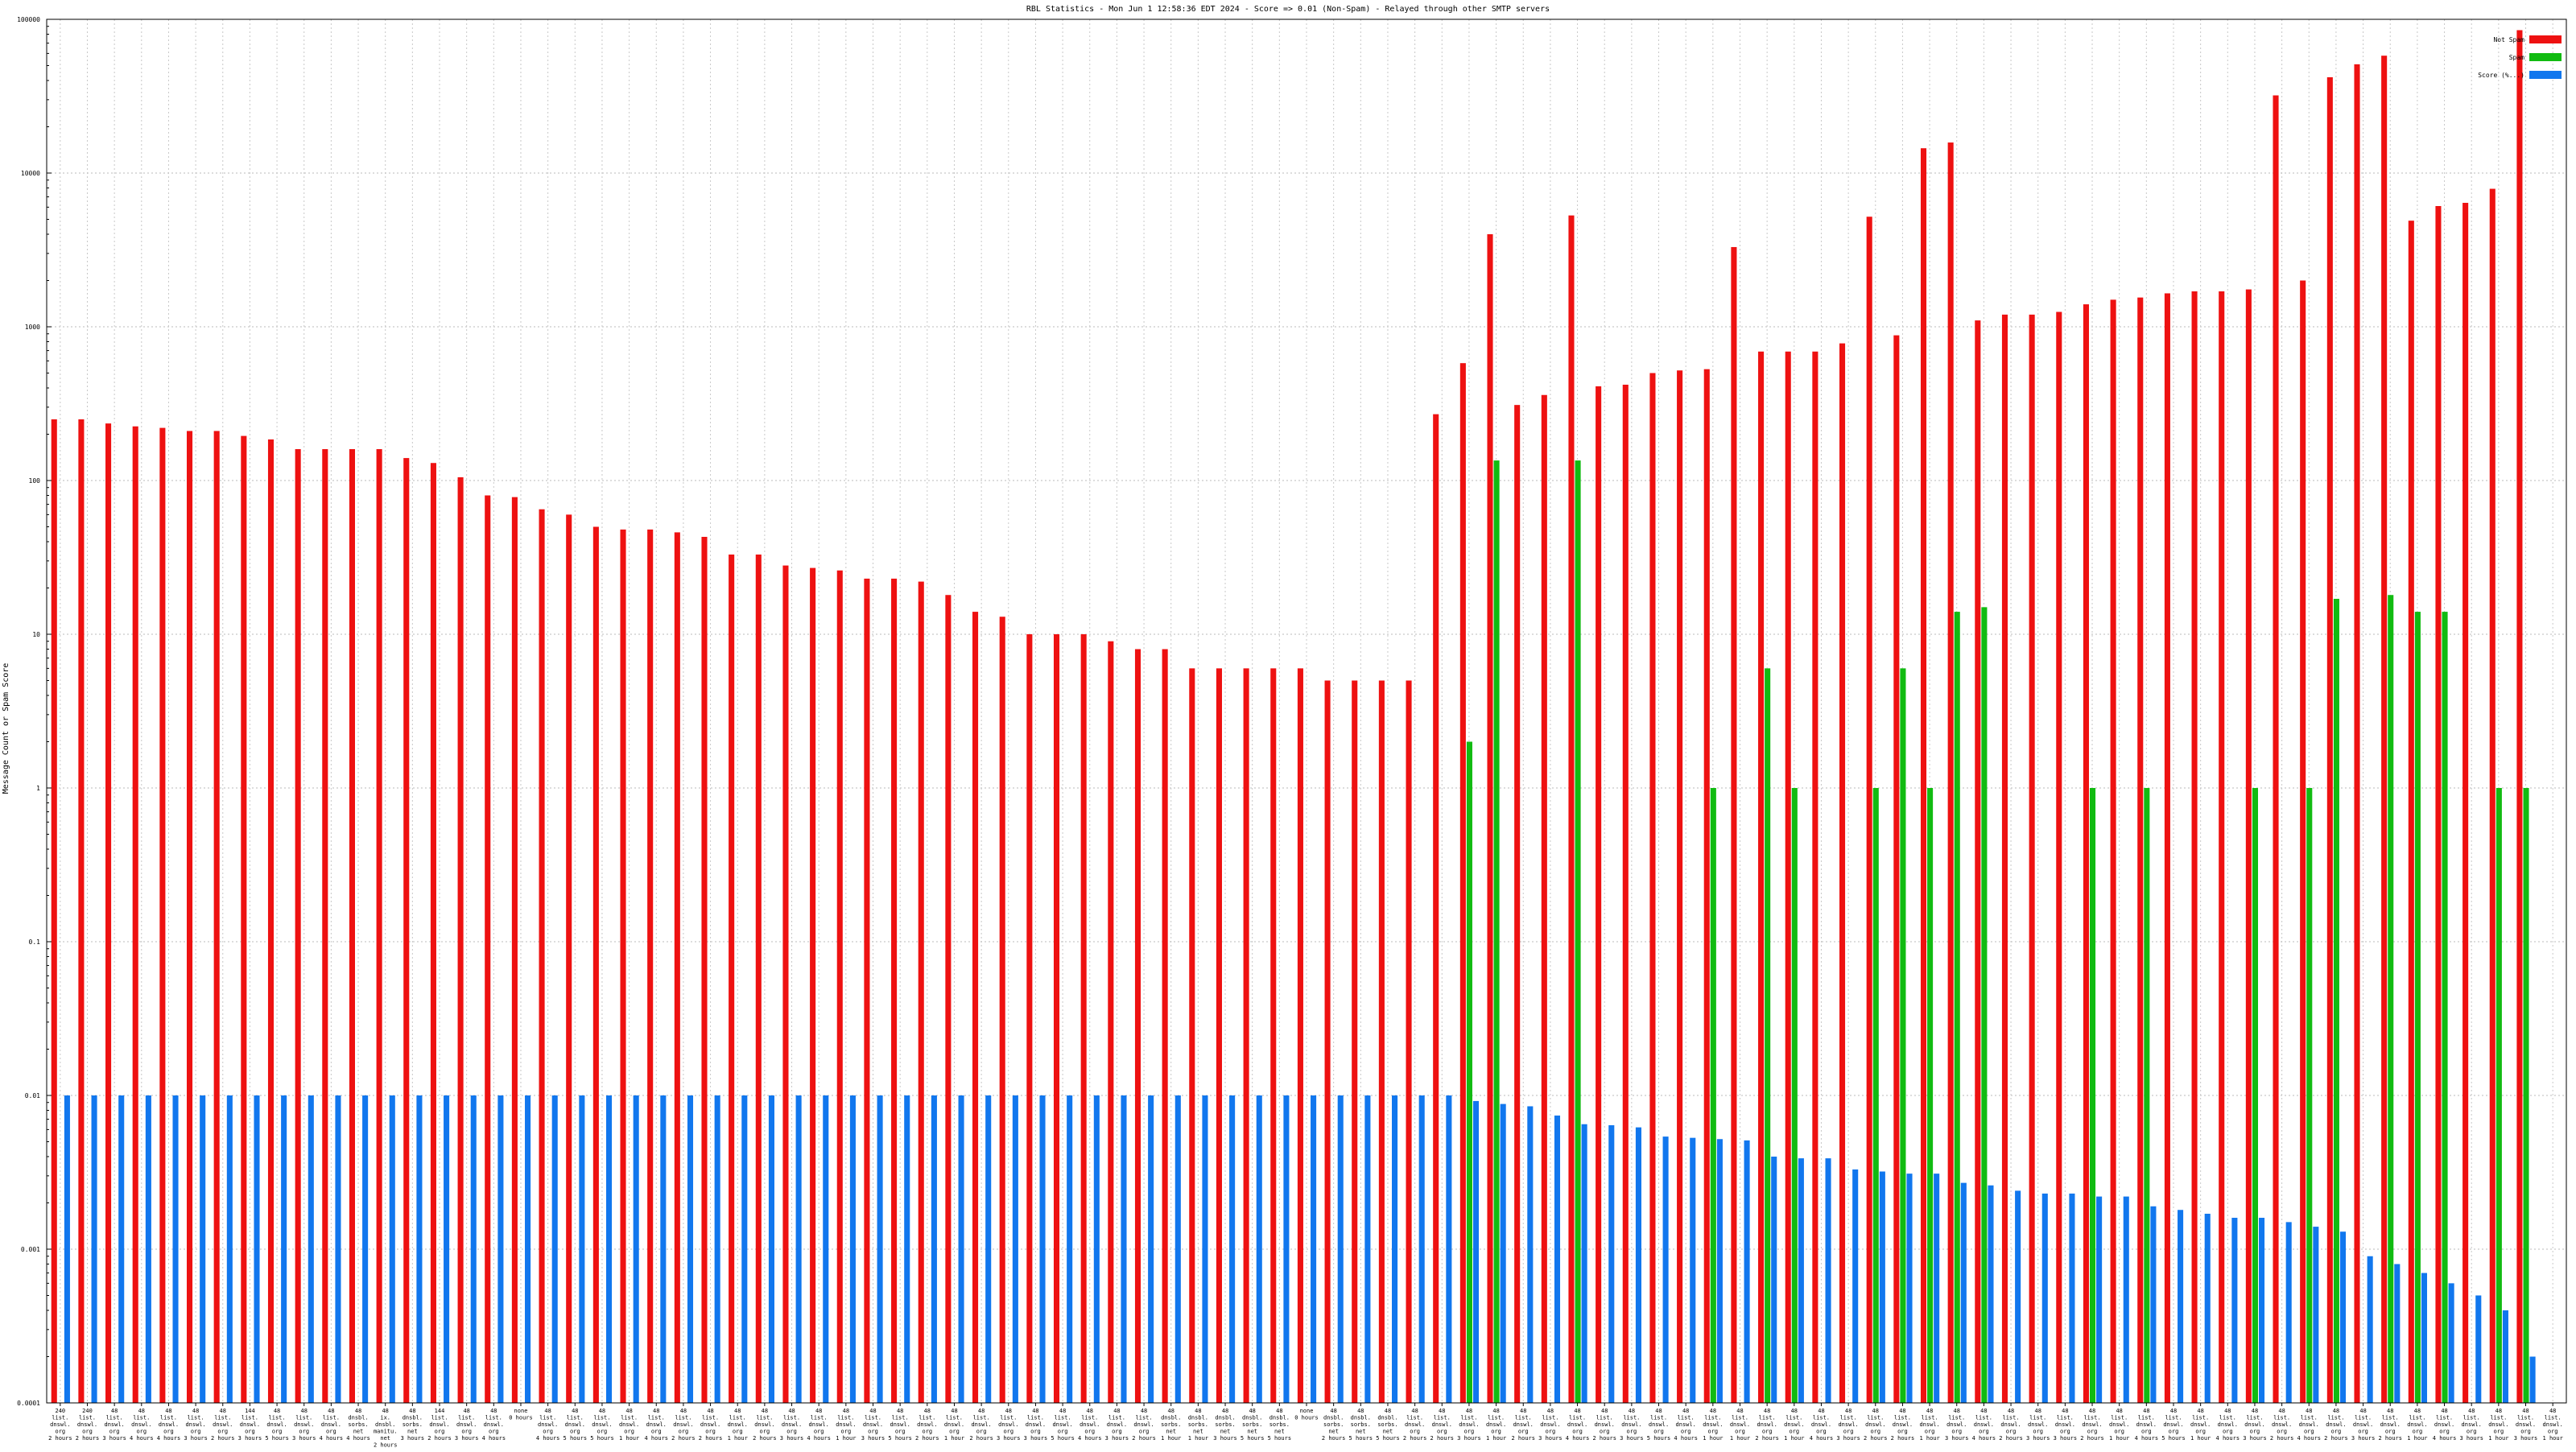 The width and height of the screenshot is (2576, 1452). What do you see at coordinates (2545, 75) in the screenshot?
I see `legend-swatch` at bounding box center [2545, 75].